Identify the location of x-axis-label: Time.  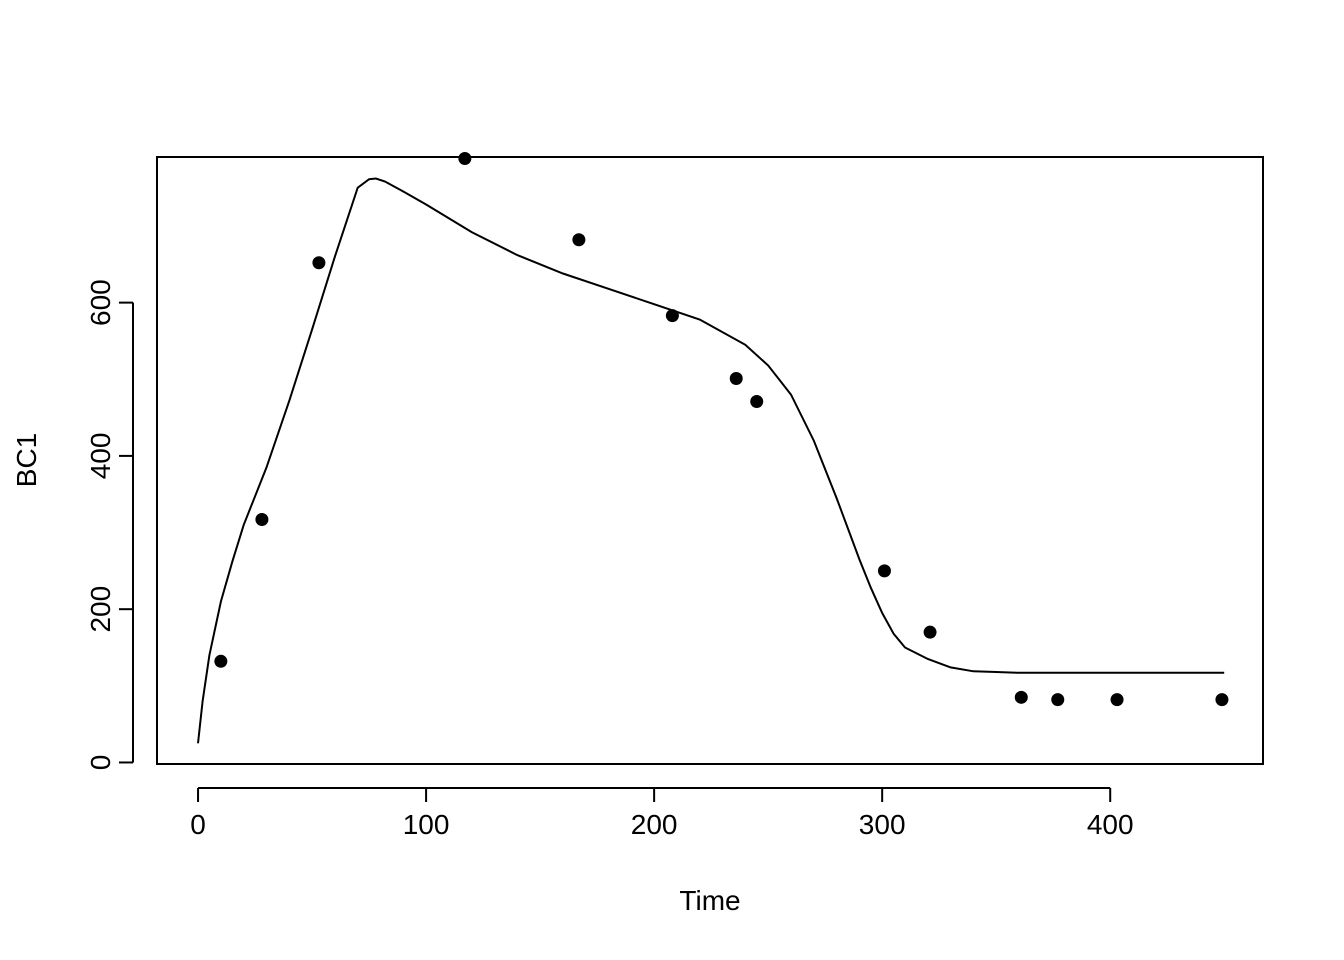
(709, 900).